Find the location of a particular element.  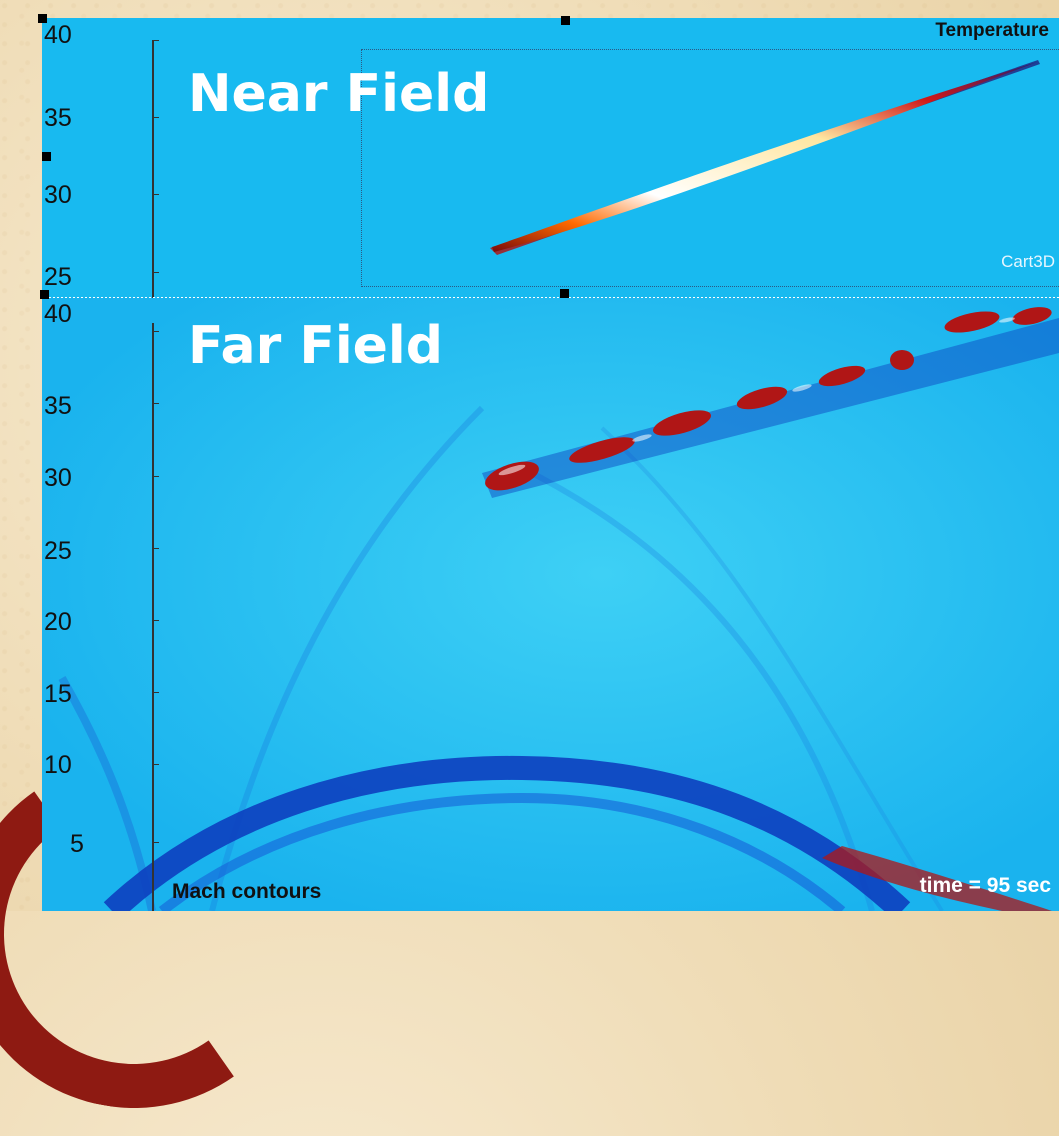

cart3d-label: Cart3D is located at coordinates (1028, 261).